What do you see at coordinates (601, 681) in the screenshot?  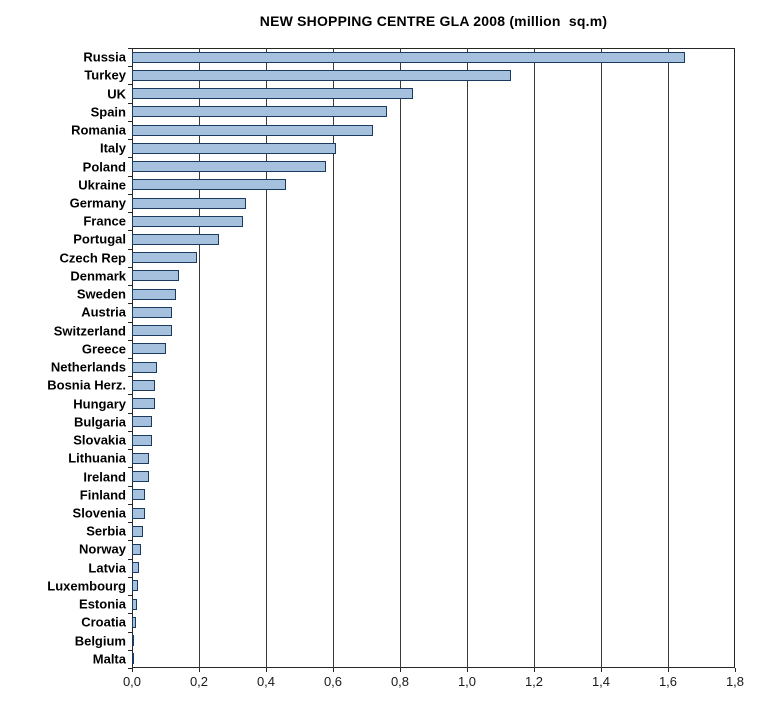 I see `x-axis-tick-label: 1,4` at bounding box center [601, 681].